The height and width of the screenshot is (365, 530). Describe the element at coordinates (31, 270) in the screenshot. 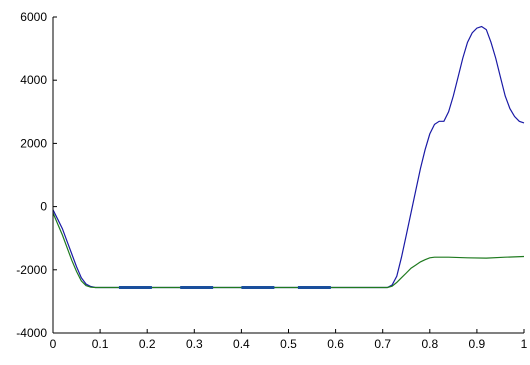

I see `y-tick-label: -2000` at that location.